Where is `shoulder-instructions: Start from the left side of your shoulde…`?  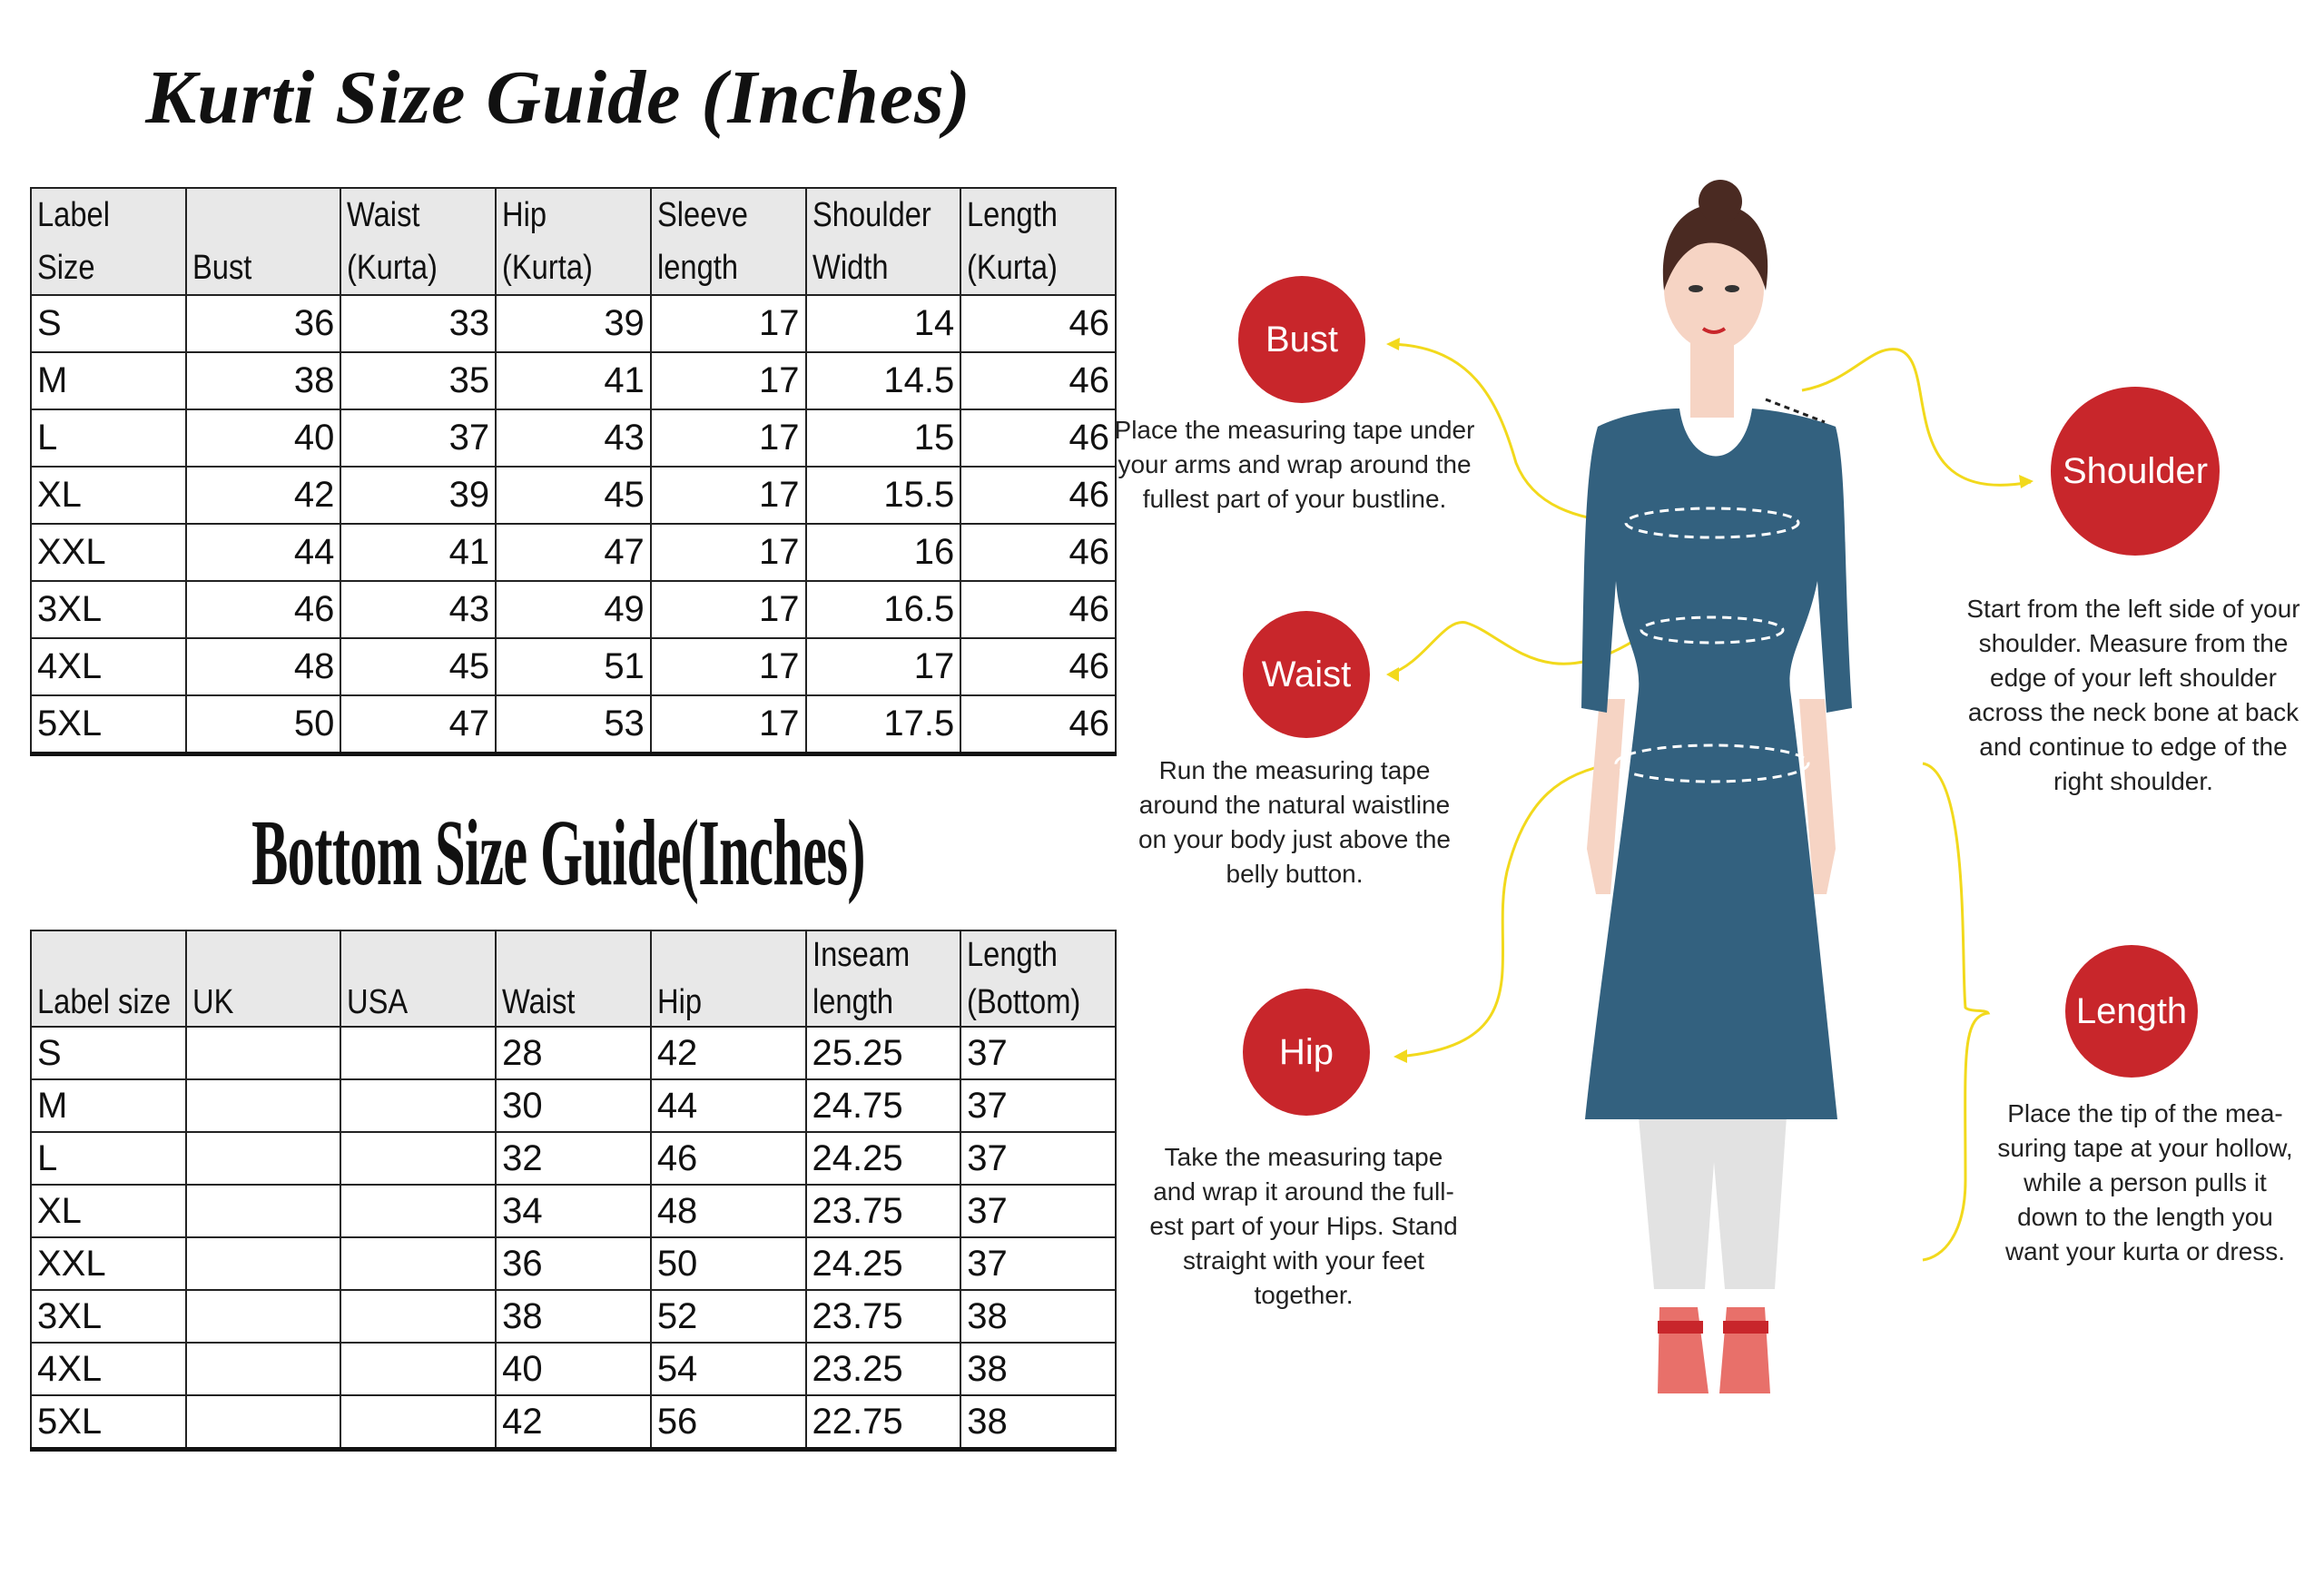 shoulder-instructions: Start from the left side of your shoulde… is located at coordinates (2133, 695).